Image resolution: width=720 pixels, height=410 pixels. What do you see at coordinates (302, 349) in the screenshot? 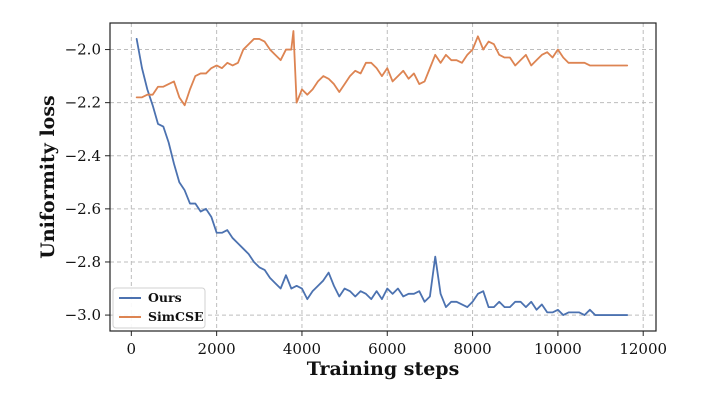
I see `x-tick-label: 4000` at bounding box center [302, 349].